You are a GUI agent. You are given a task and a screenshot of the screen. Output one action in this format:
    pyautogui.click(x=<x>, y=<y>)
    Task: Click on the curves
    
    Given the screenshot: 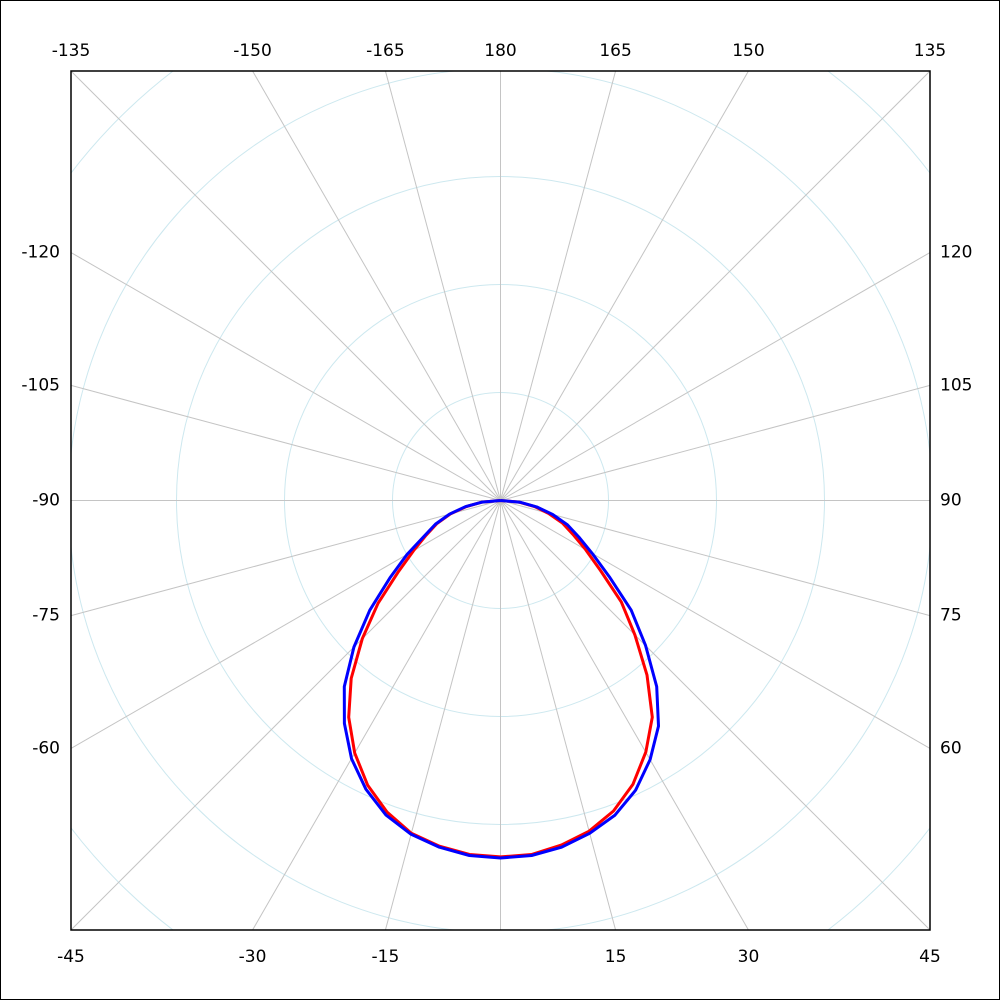 What is the action you would take?
    pyautogui.click(x=501, y=679)
    